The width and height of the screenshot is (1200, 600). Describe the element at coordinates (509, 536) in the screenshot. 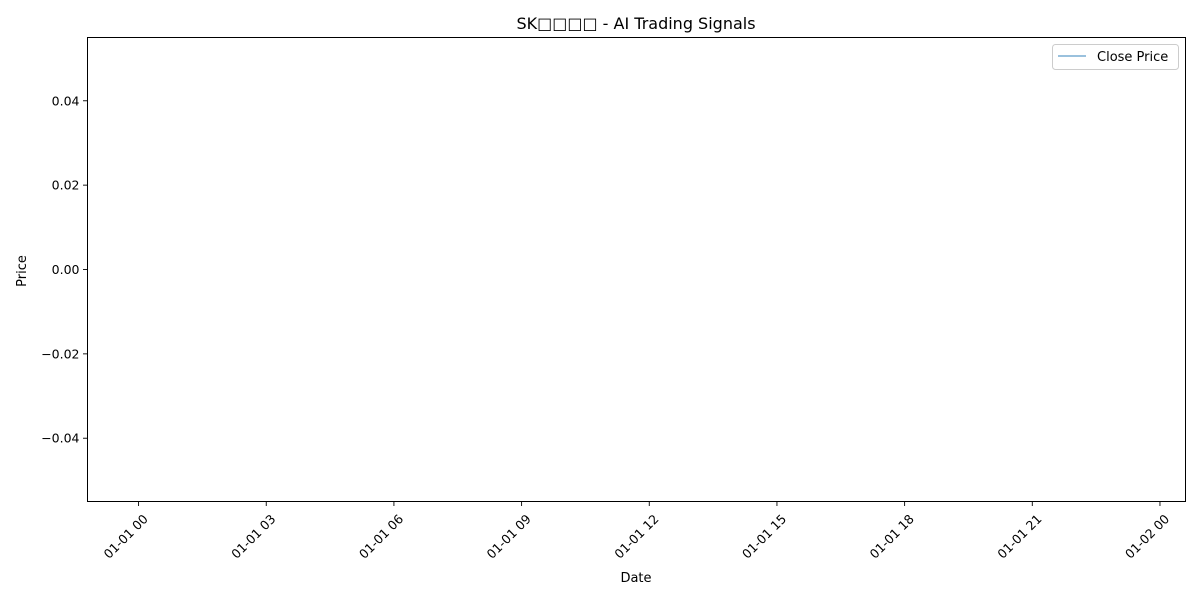

I see `x-tick-label: 01-01 09` at that location.